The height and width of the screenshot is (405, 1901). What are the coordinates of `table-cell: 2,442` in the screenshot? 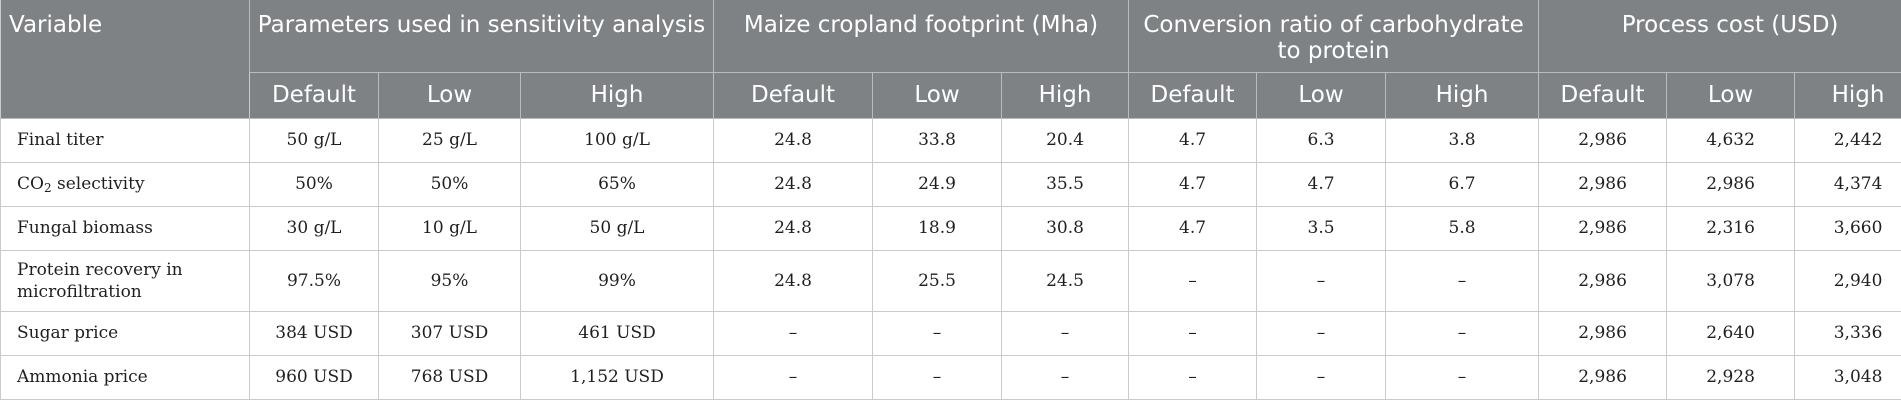 It's located at (1847, 140).